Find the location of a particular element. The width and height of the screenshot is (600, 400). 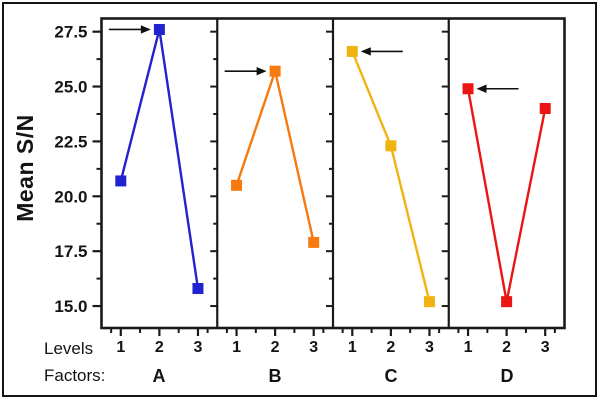

data-point-c2 is located at coordinates (391, 146).